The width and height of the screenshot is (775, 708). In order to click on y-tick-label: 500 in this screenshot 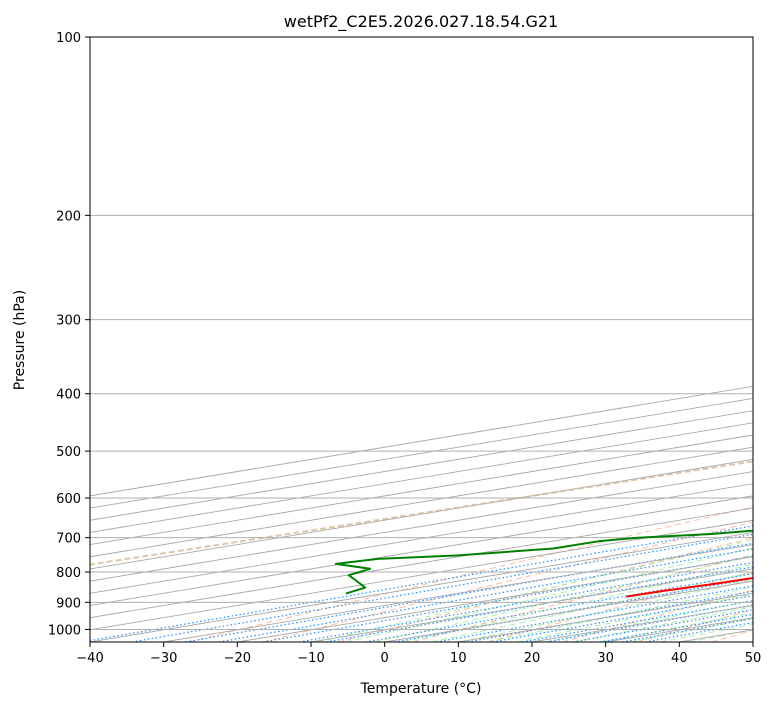, I will do `click(68, 452)`.